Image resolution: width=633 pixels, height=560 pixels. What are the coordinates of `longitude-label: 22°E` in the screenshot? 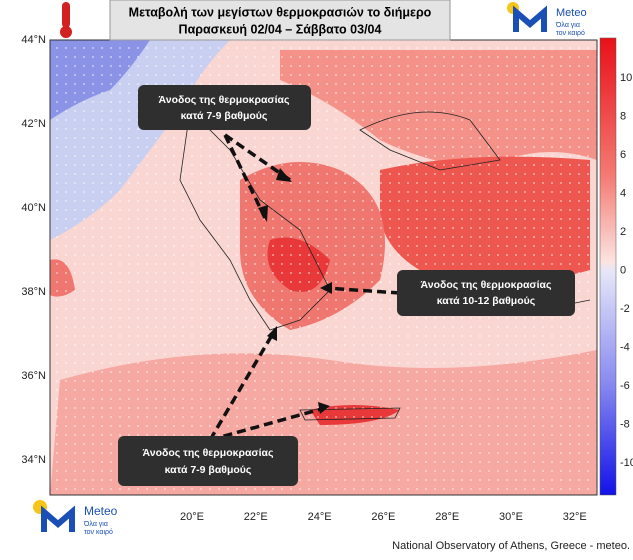 It's located at (256, 517).